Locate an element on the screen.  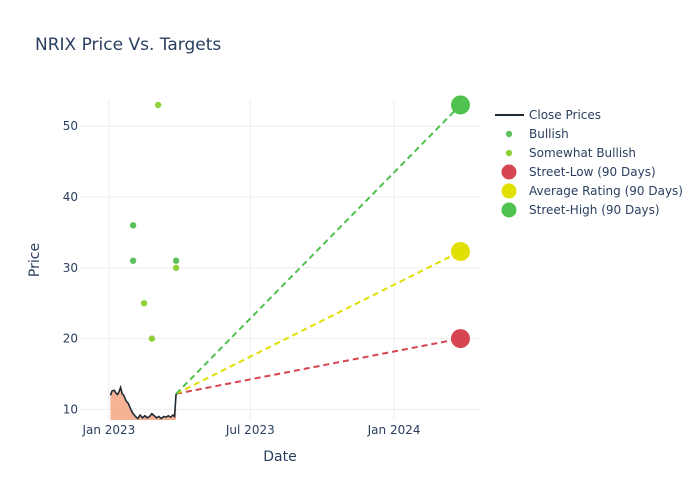
x-tick-label: Jan 2024 is located at coordinates (394, 430).